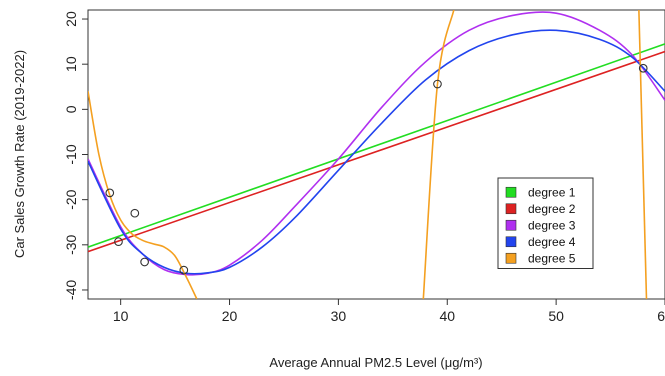 This screenshot has height=376, width=665. Describe the element at coordinates (552, 258) in the screenshot. I see `legend-label: degree 5` at that location.